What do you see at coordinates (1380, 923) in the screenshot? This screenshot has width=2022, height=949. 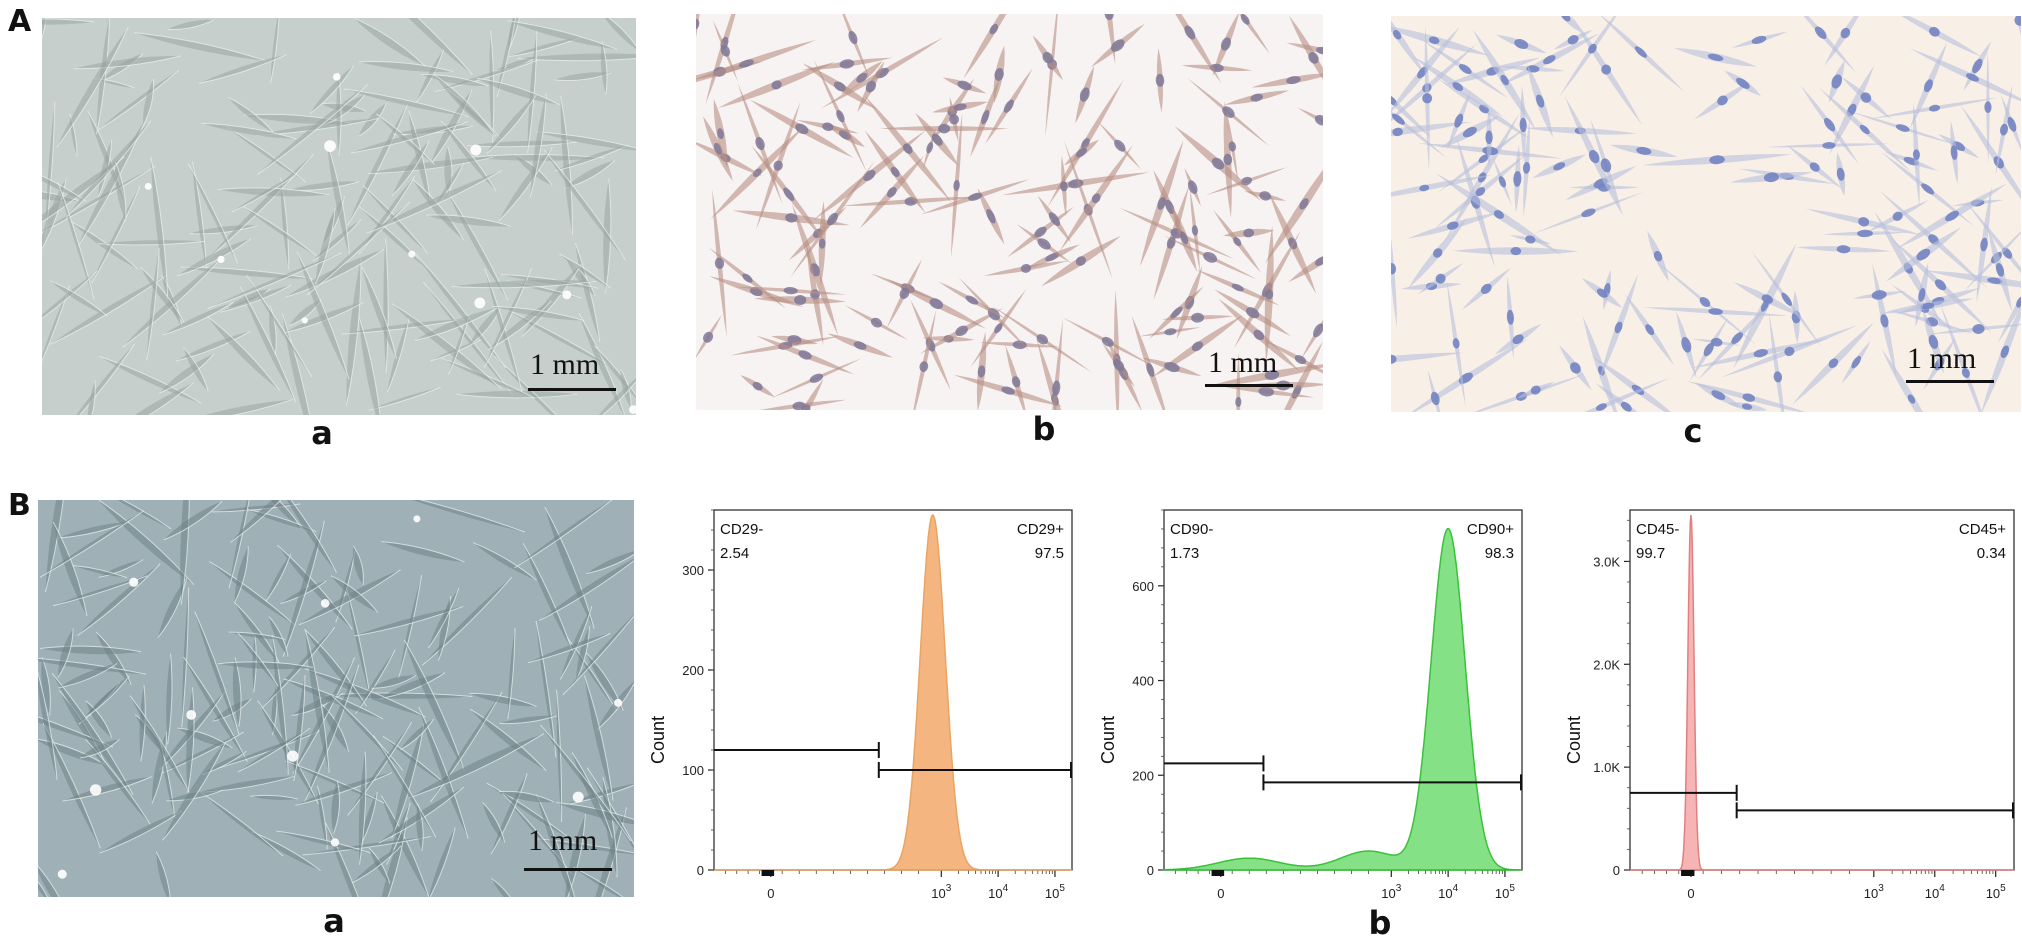 I see `sublabel-b-bottom: b` at bounding box center [1380, 923].